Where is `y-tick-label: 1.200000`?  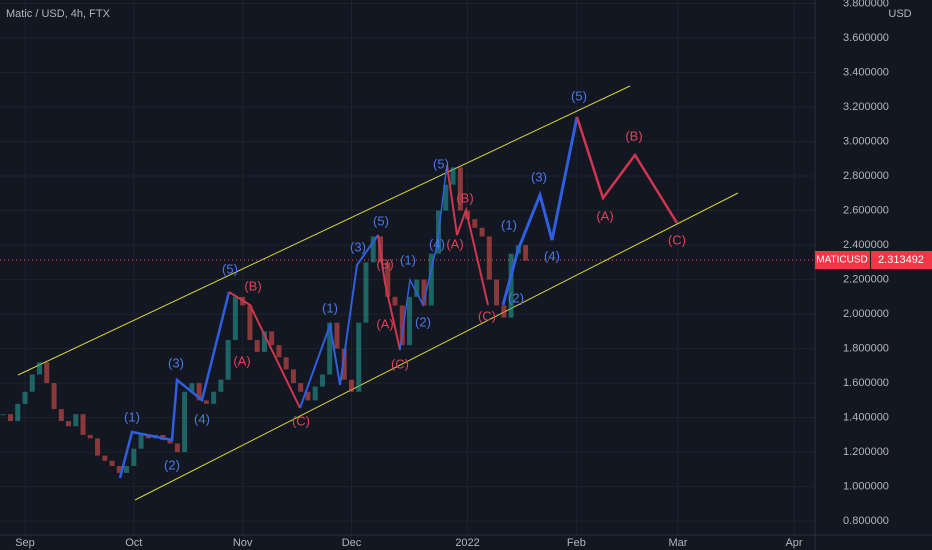 y-tick-label: 1.200000 is located at coordinates (866, 452).